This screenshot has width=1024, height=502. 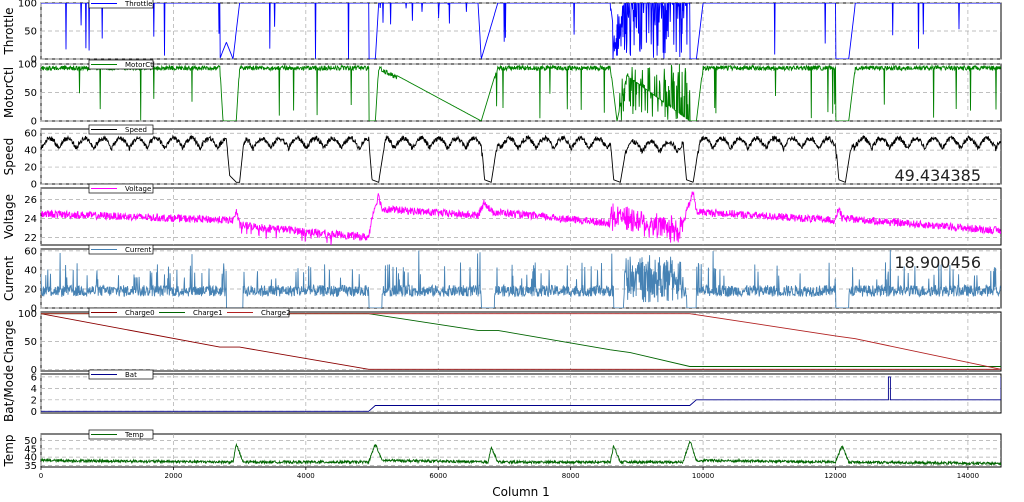 I want to click on panel-current: 0 20 40 60 Current Current 18.900456, so click(x=502, y=279).